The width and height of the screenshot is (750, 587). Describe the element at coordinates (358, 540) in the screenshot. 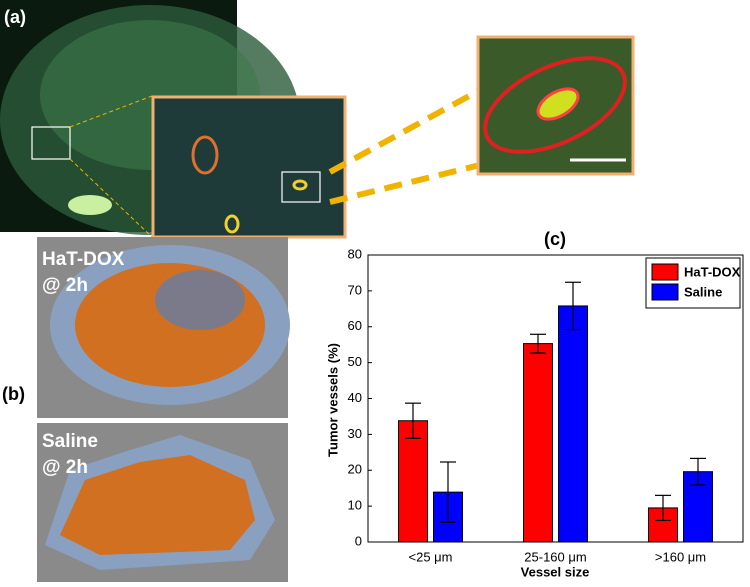

I see `y-tick-label: 0` at that location.